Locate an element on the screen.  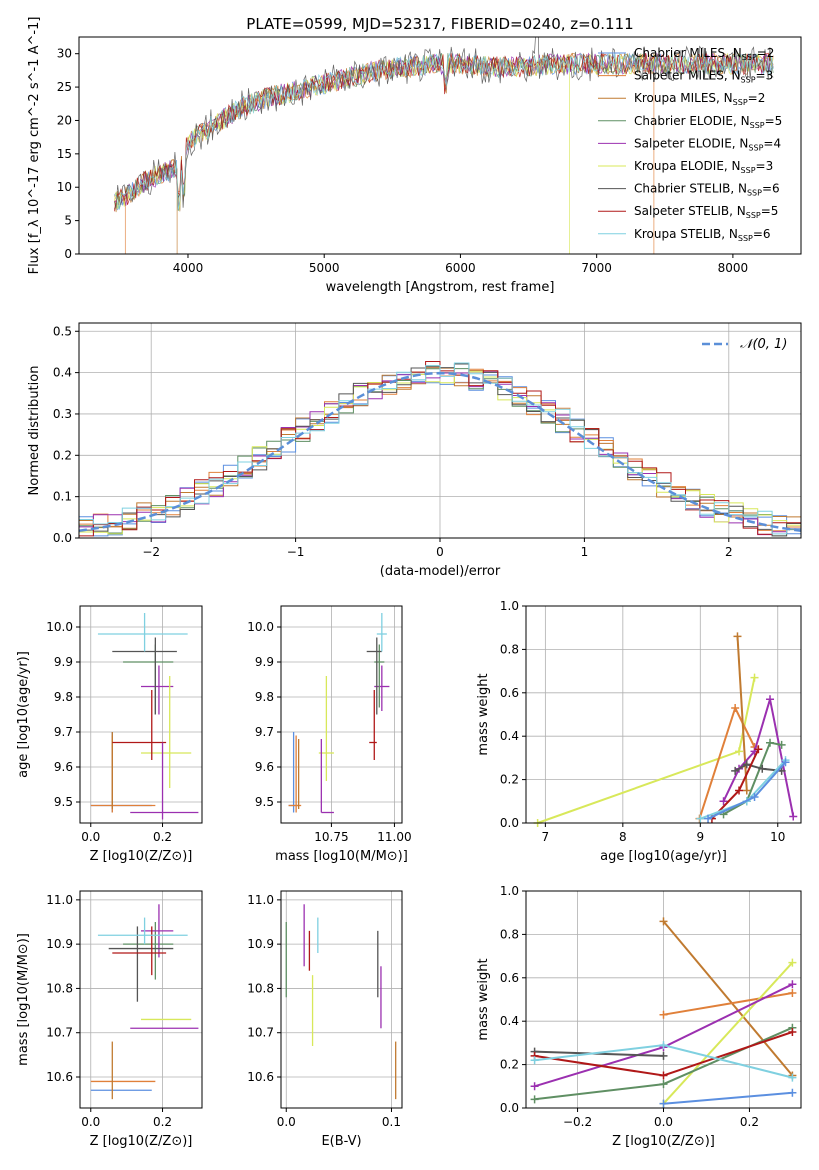
legend-label-text: Salpeter MILES, N is located at coordinates (687, 76).